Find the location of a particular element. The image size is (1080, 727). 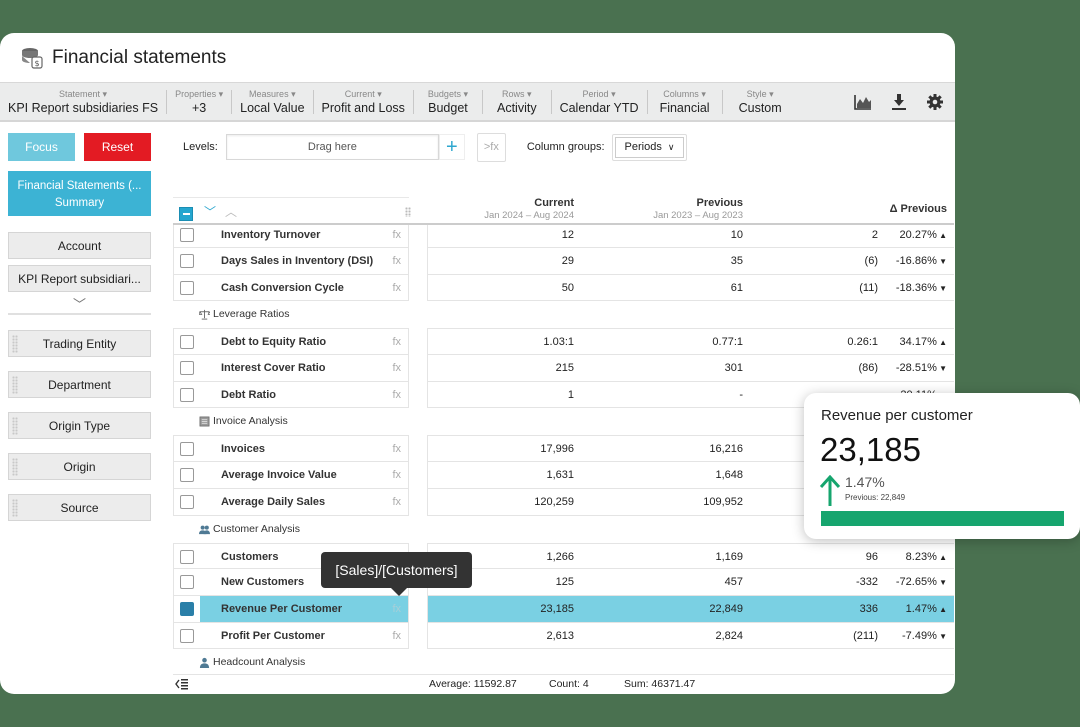

toolbar-columns: Columns Financial is located at coordinates (685, 102).